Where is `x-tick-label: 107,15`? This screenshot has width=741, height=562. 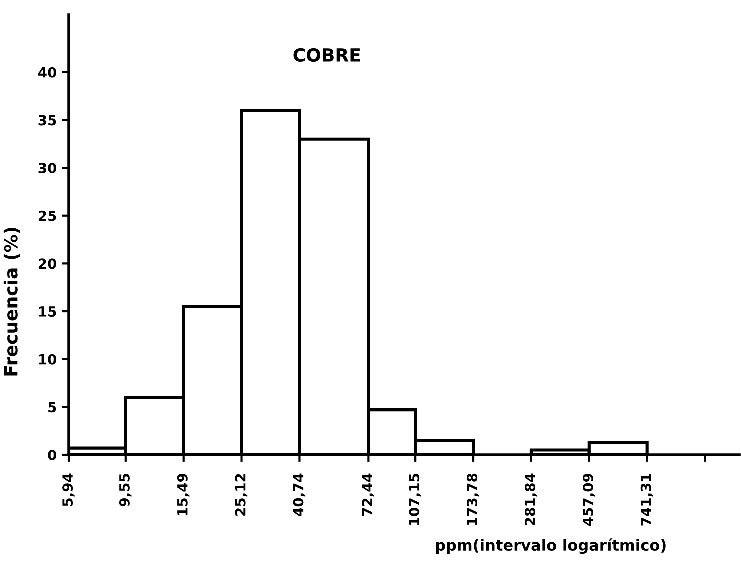
x-tick-label: 107,15 is located at coordinates (415, 500).